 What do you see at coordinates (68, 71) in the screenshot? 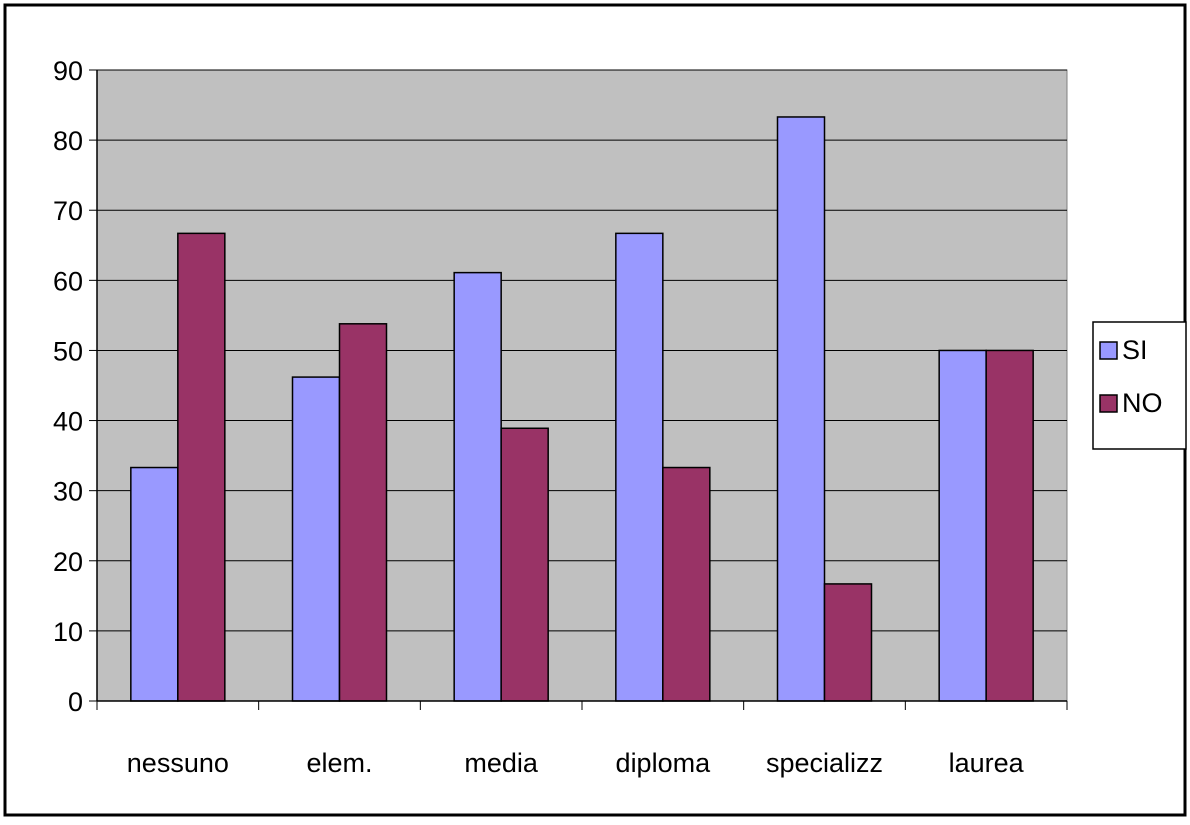
I see `y-tick-label: 90` at bounding box center [68, 71].